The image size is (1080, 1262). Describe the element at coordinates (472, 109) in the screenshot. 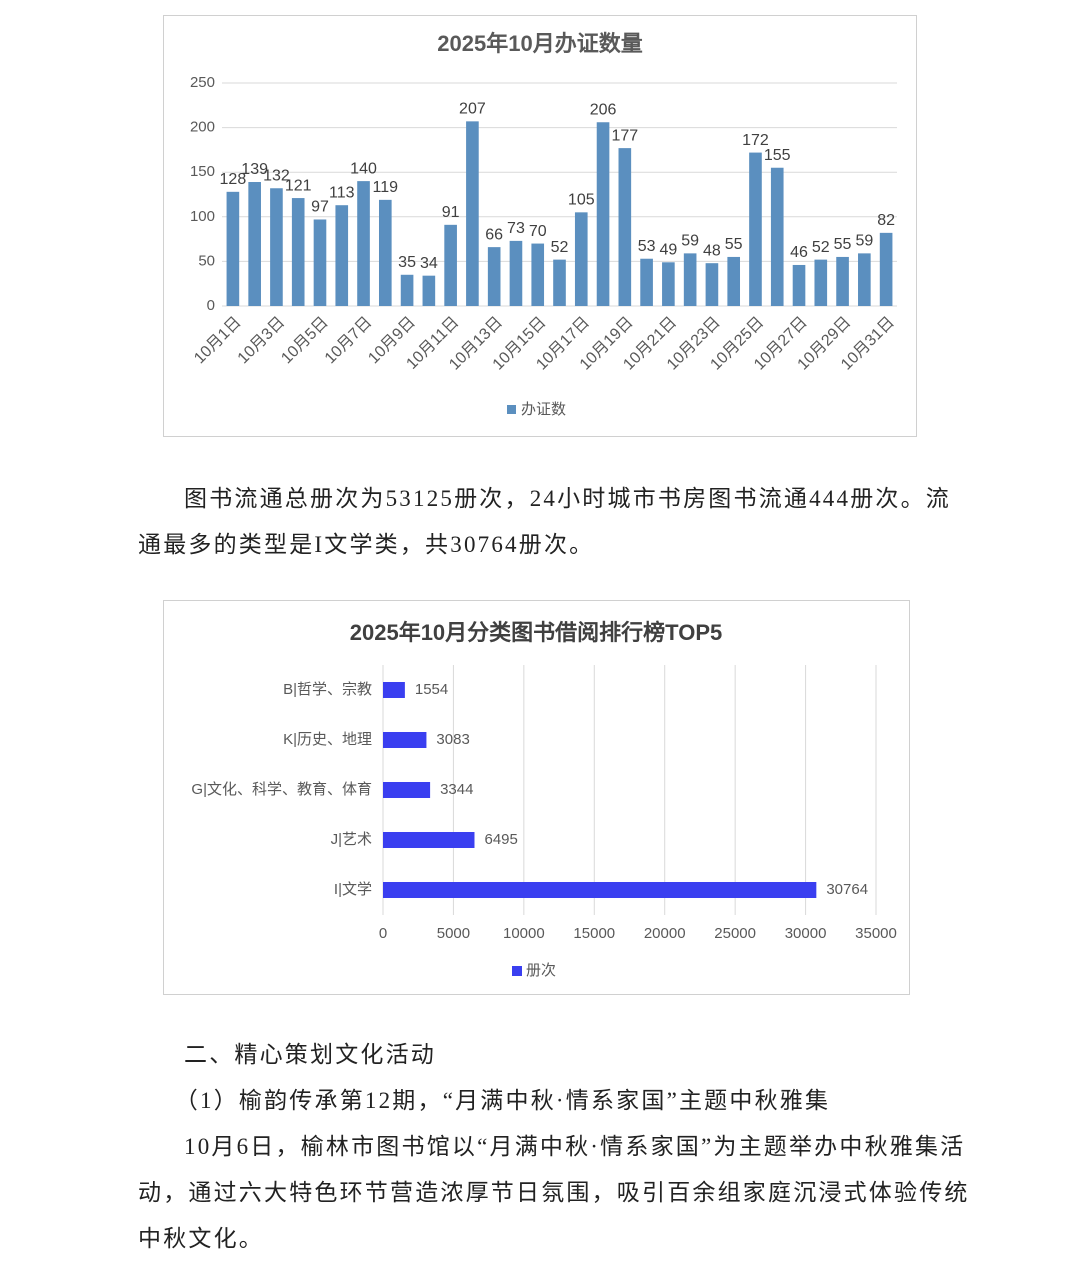

I see `data-label: 207` at that location.